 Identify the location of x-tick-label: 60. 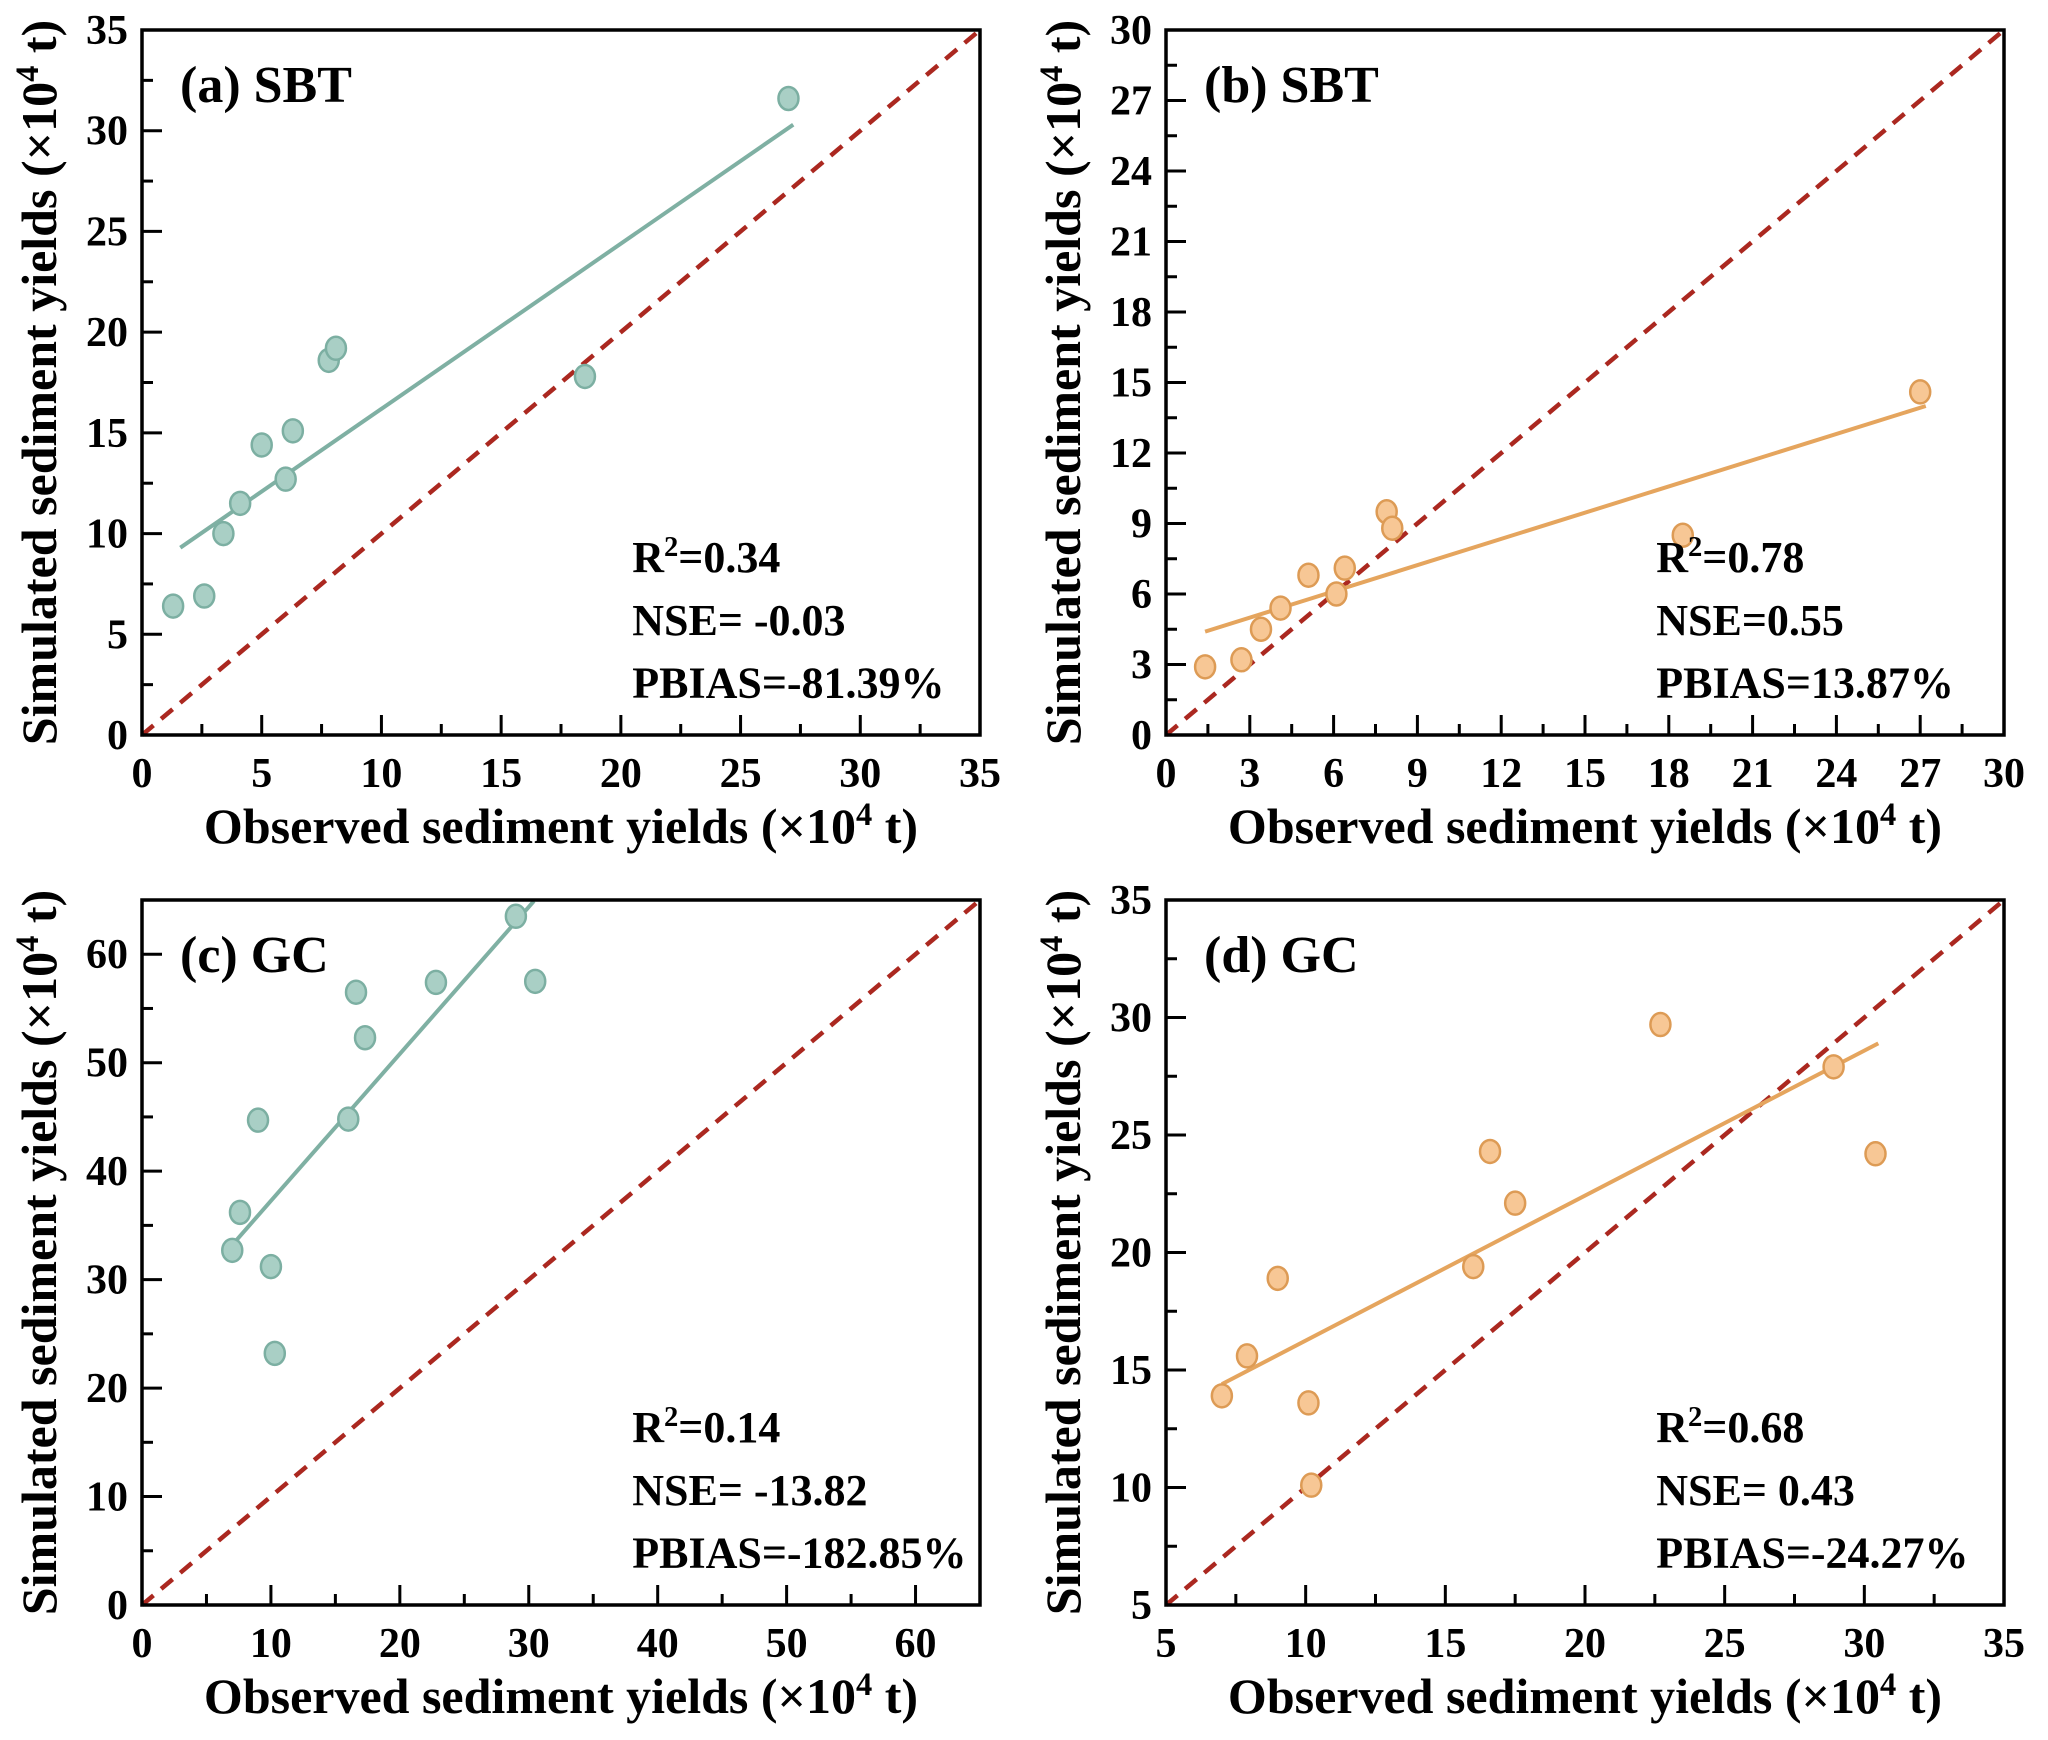
(916, 1644).